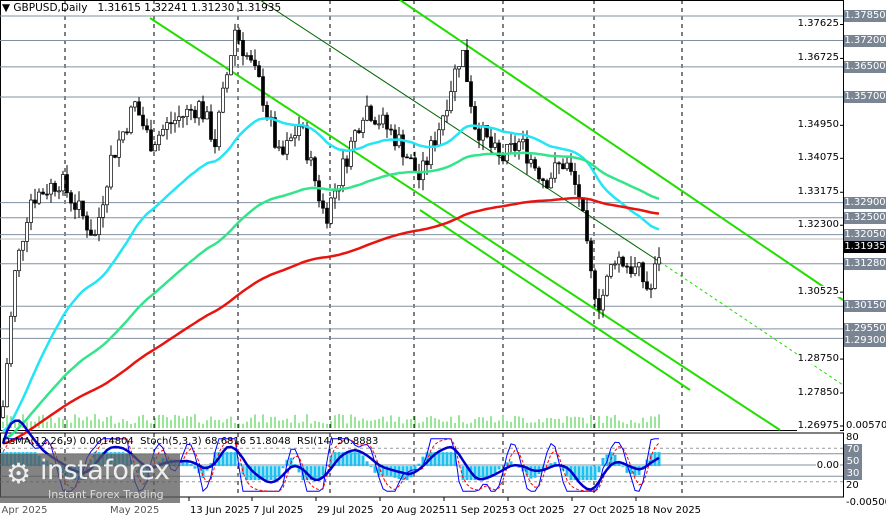 The image size is (886, 525). Describe the element at coordinates (18, 474) in the screenshot. I see `gear-logo-icon: ⚙` at that location.